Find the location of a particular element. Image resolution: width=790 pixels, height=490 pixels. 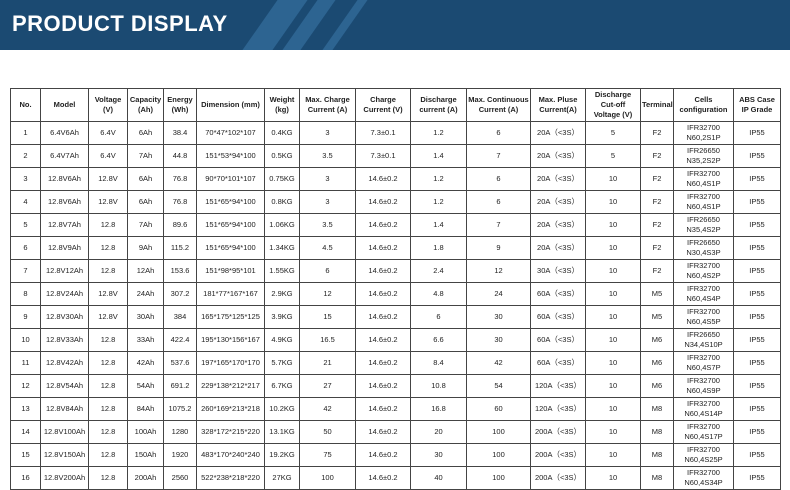

table-cell: 12.8V9Ah is located at coordinates (64, 248).